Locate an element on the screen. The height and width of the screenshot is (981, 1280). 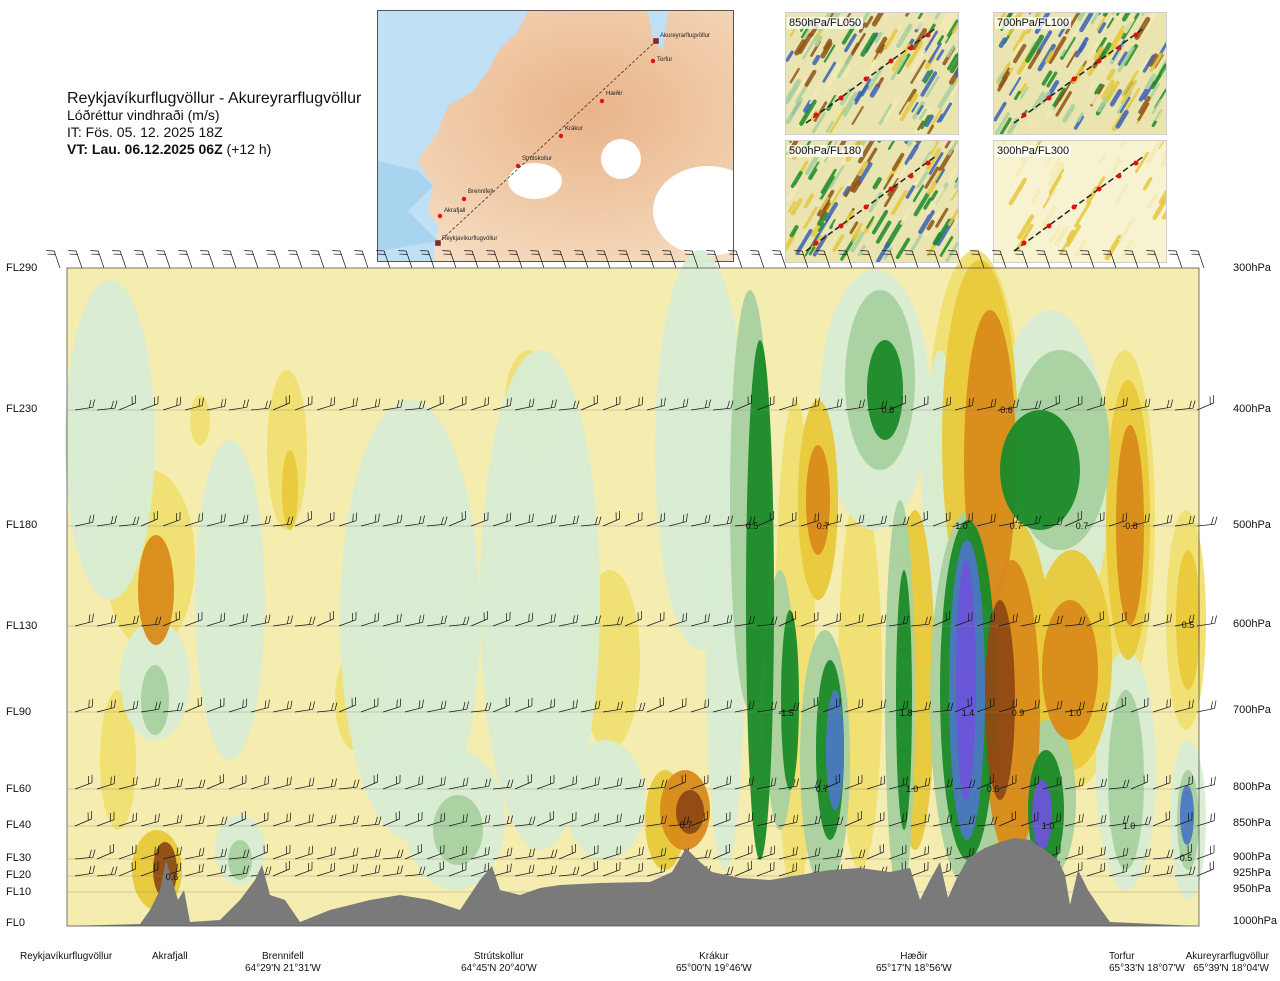
waypoint-krakur: Krákur 65°00'N 19°46'W is located at coordinates (714, 962).